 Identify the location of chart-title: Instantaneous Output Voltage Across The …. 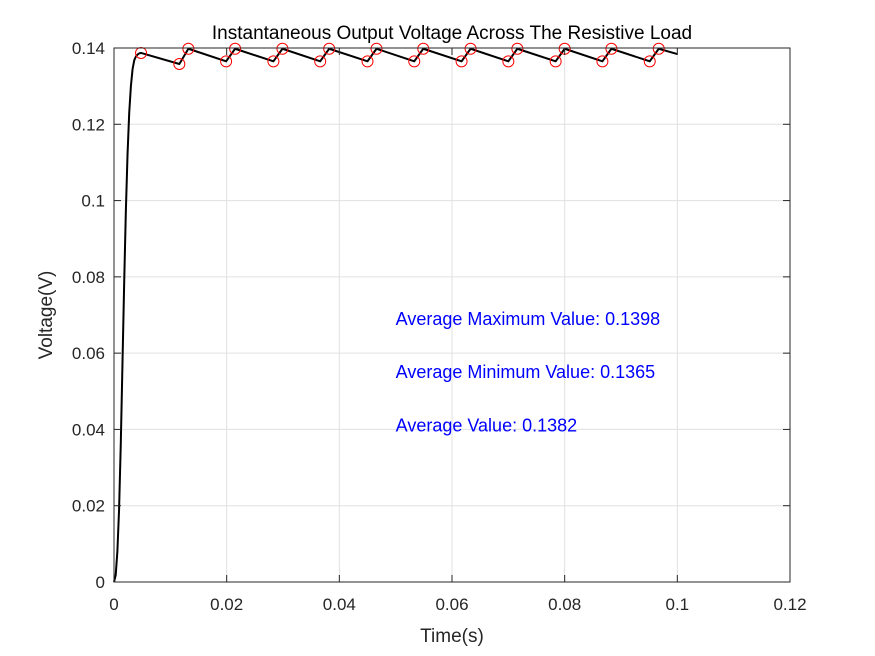
(452, 33).